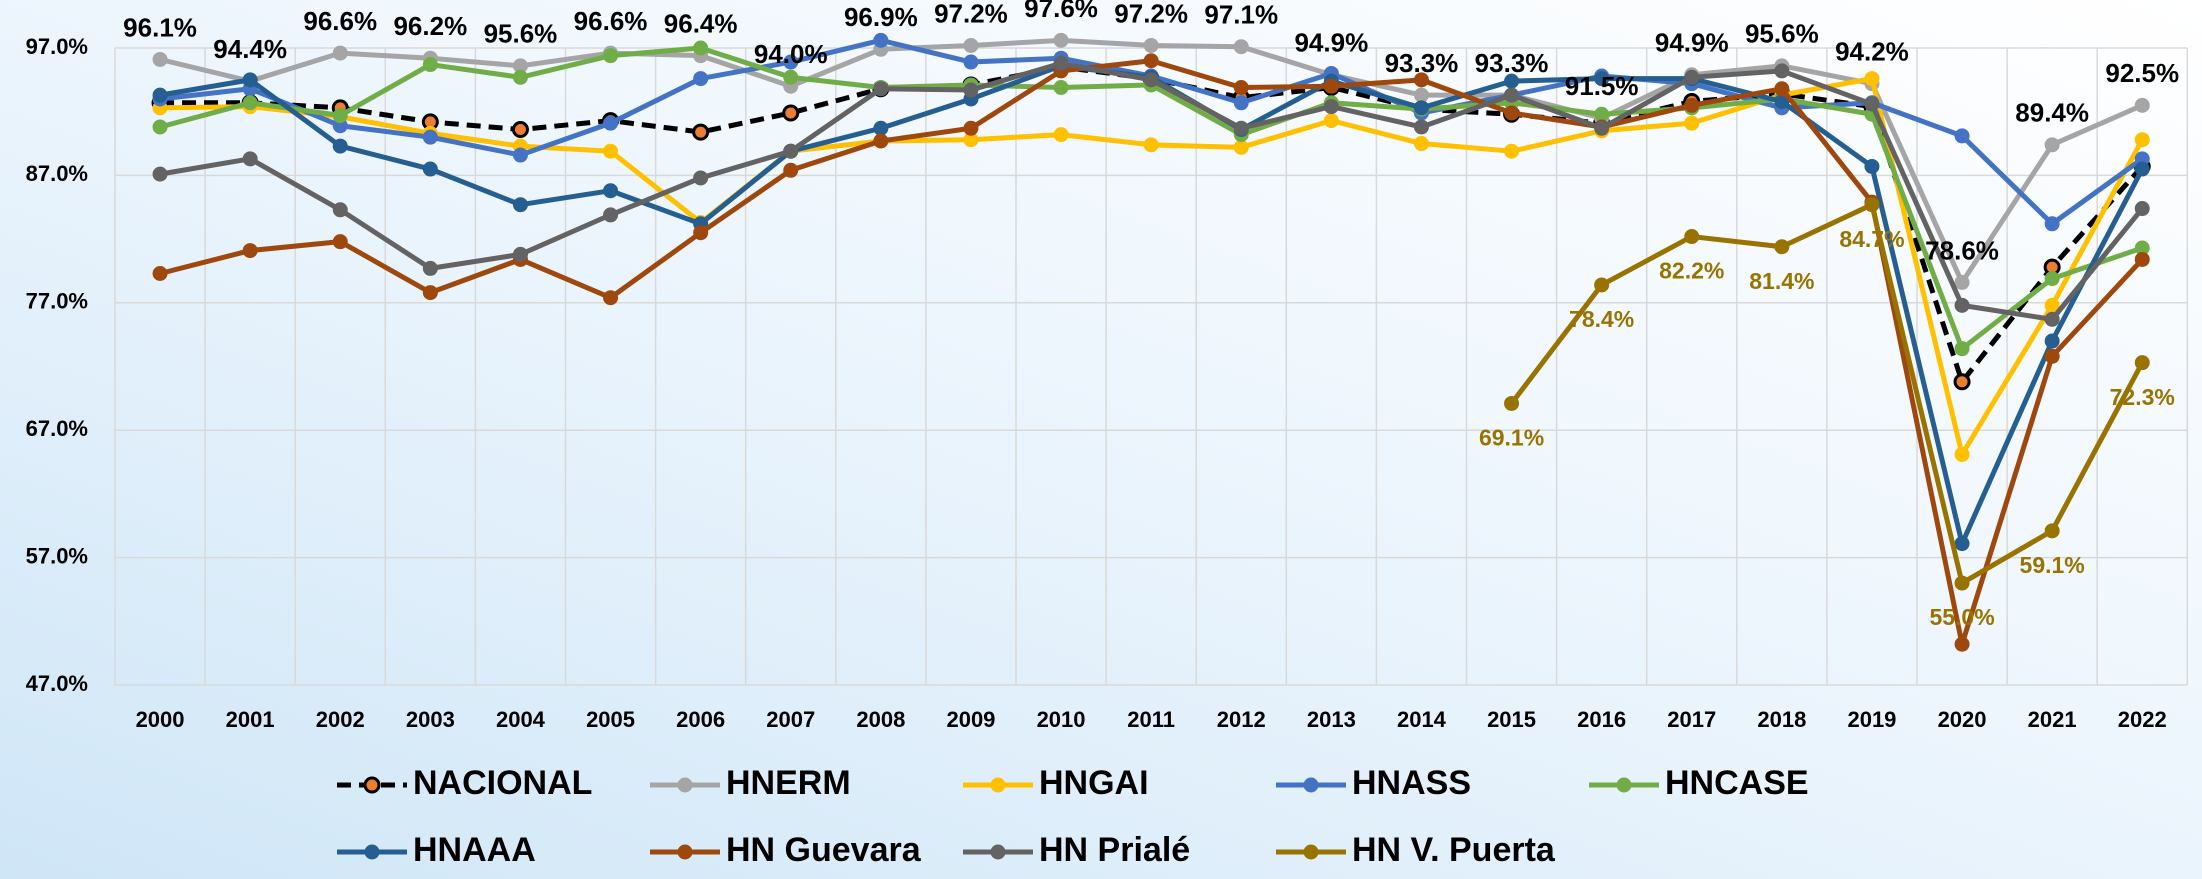 The height and width of the screenshot is (879, 2202). What do you see at coordinates (1061, 719) in the screenshot?
I see `x-tick-label: 2010` at bounding box center [1061, 719].